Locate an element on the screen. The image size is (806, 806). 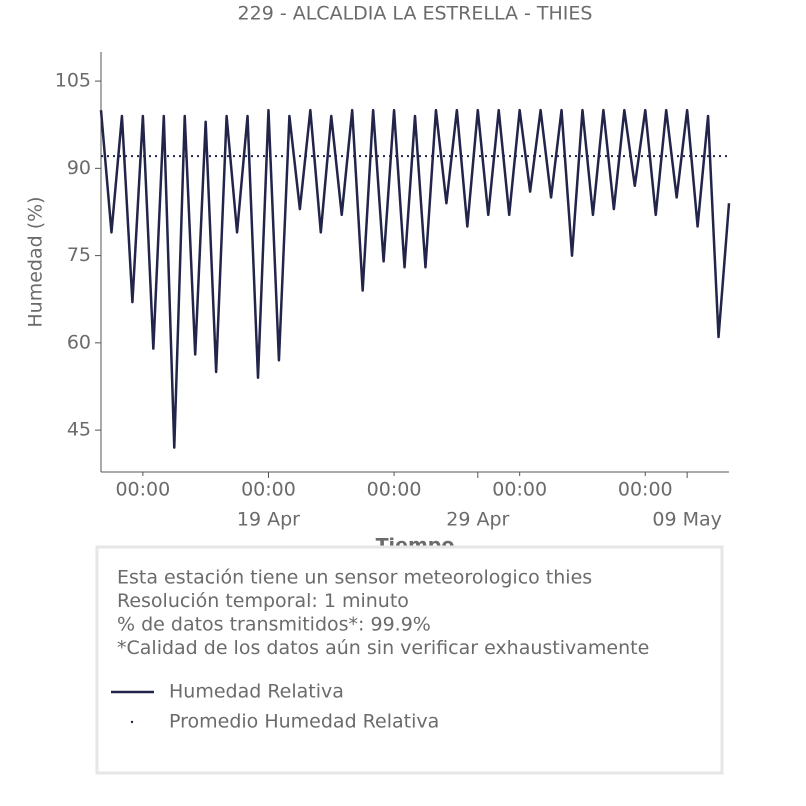
y-tick-label: 75 is located at coordinates (79, 255).